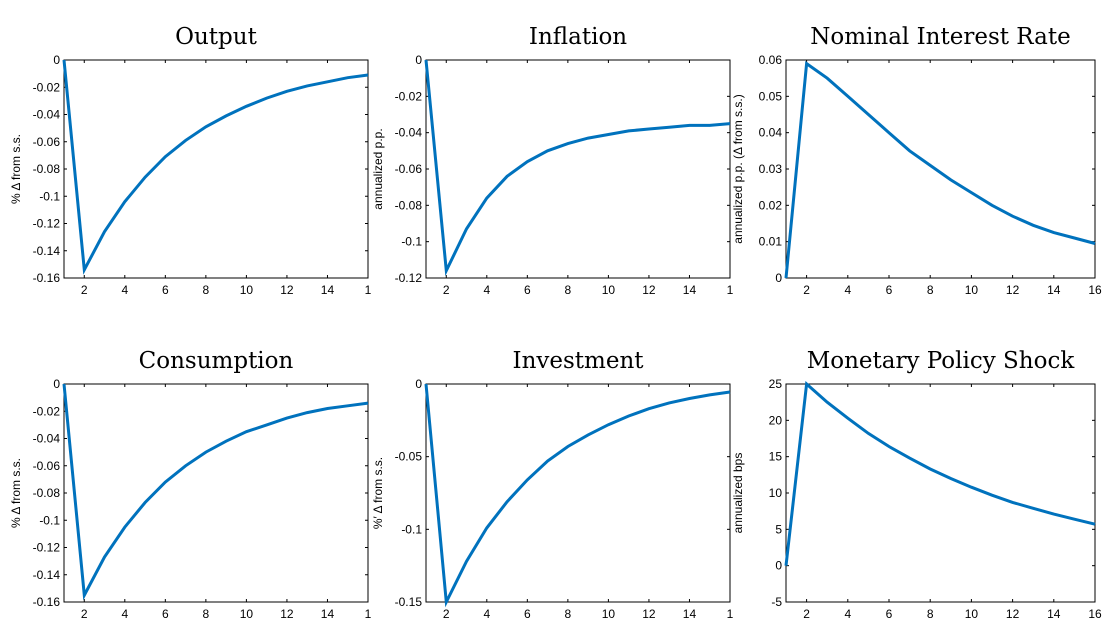 The image size is (1105, 623). What do you see at coordinates (1013, 290) in the screenshot?
I see `x-tick-label: 12` at bounding box center [1013, 290].